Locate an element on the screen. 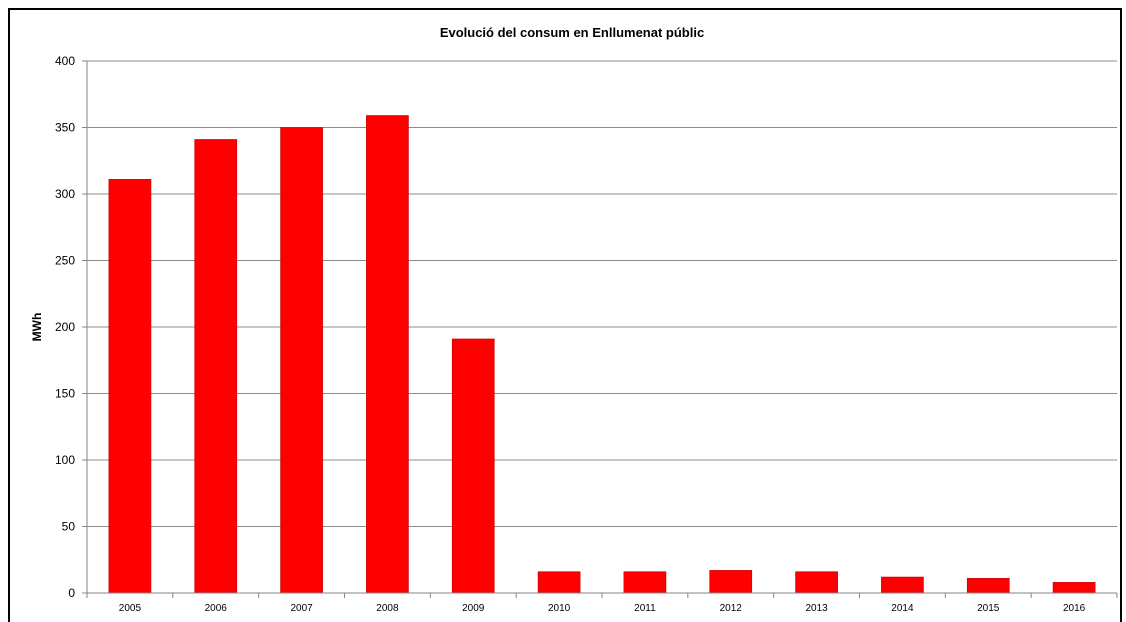  x-tick-label: 2008 is located at coordinates (387, 608).